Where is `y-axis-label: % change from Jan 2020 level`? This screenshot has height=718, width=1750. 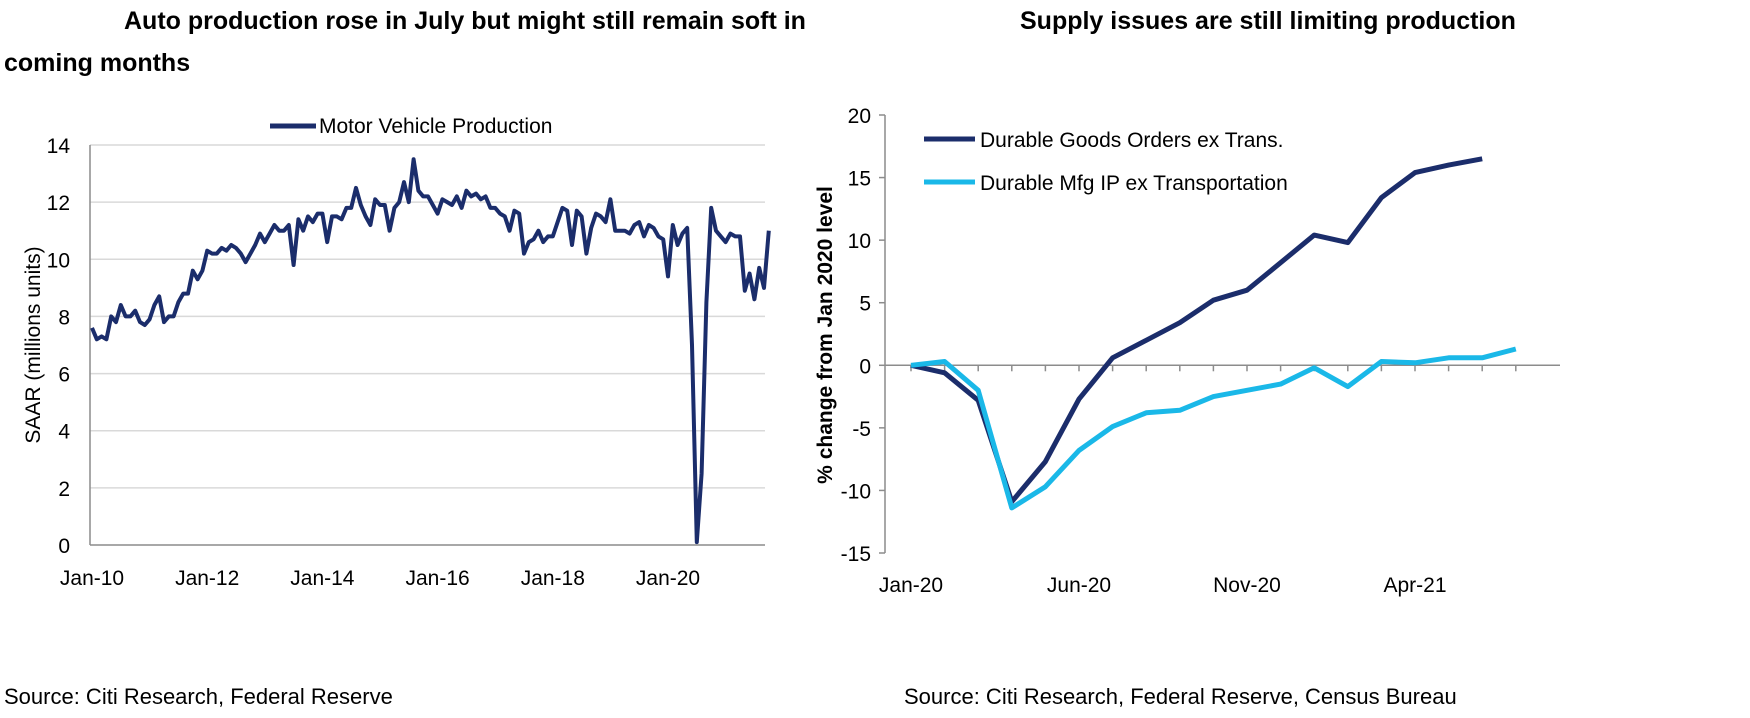 y-axis-label: % change from Jan 2020 level is located at coordinates (825, 335).